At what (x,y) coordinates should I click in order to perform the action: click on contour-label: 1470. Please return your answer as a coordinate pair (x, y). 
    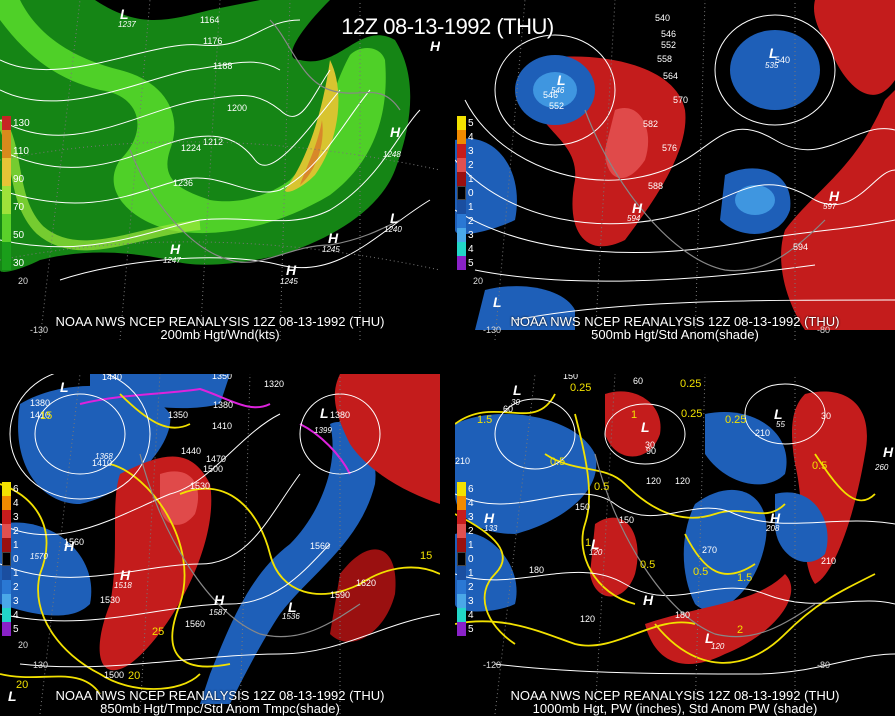
    Looking at the image, I should click on (216, 459).